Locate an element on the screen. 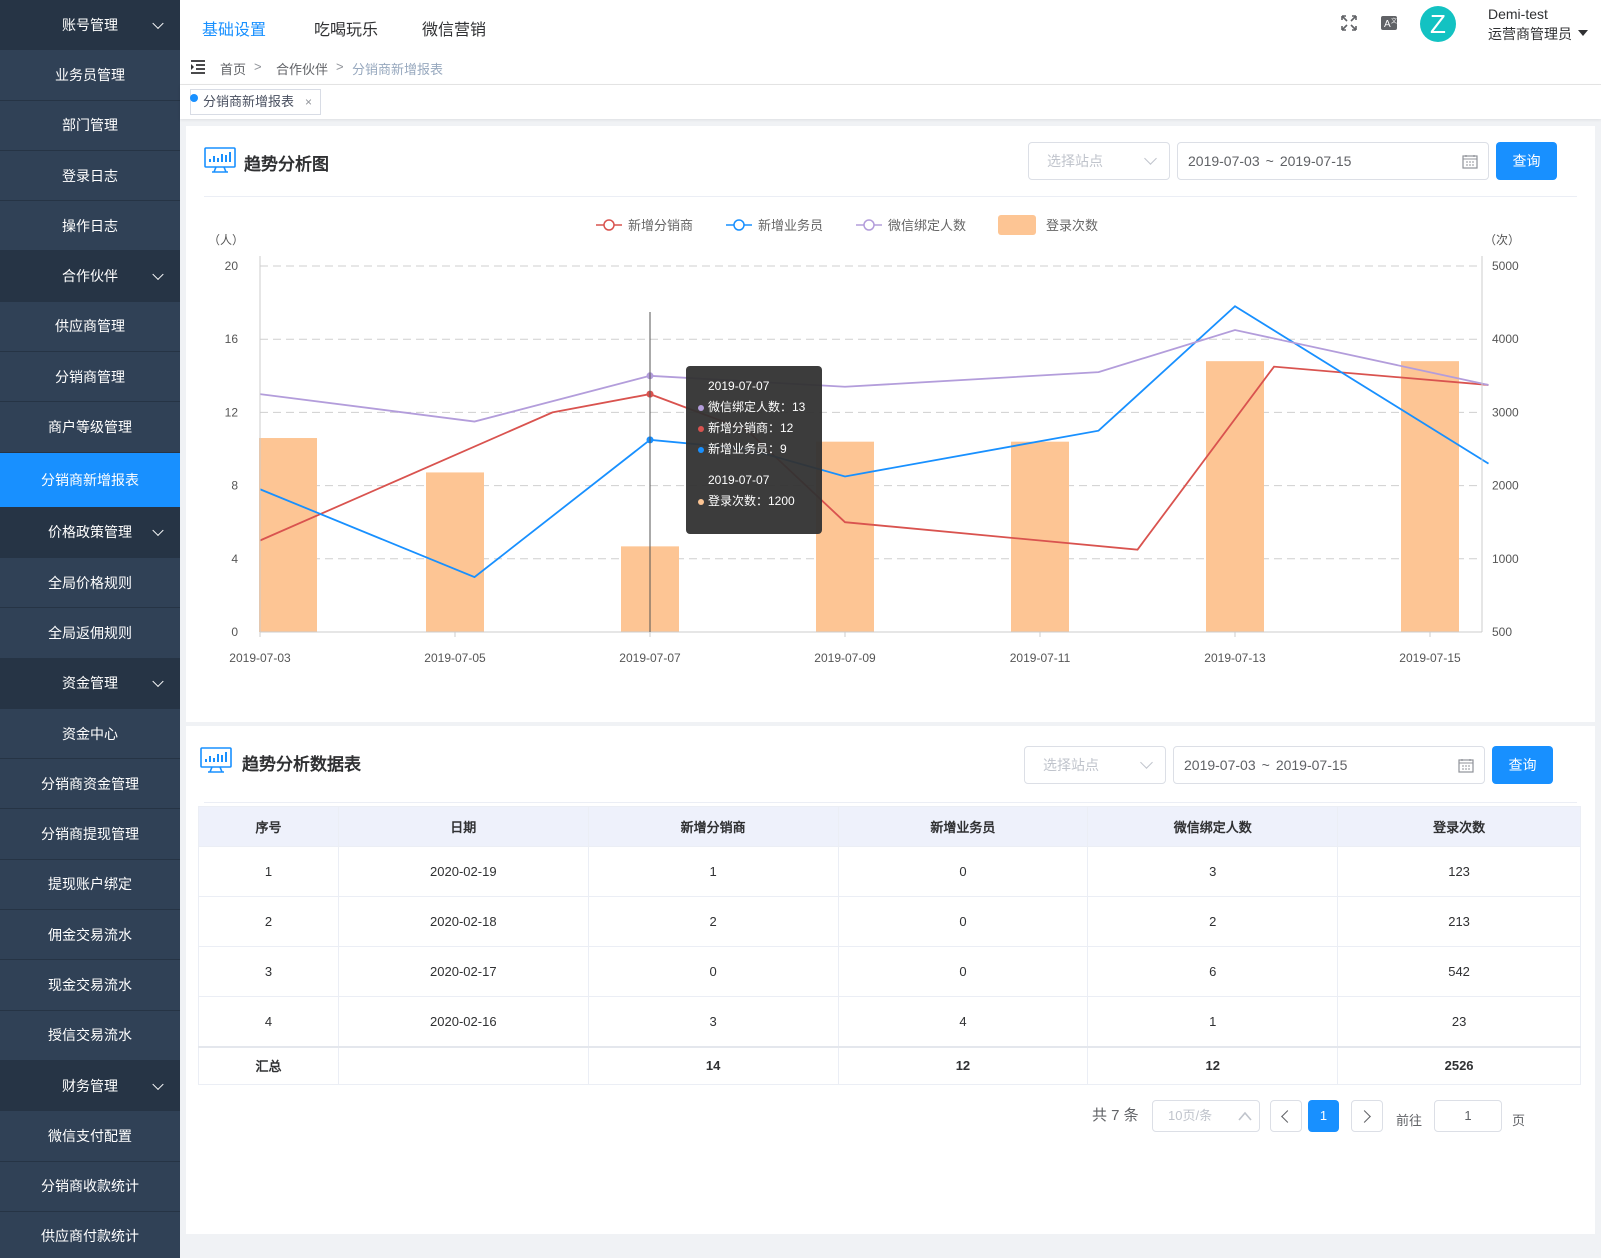 The image size is (1601, 1258). tooltip-text: 微信绑定人数：13 is located at coordinates (757, 407).